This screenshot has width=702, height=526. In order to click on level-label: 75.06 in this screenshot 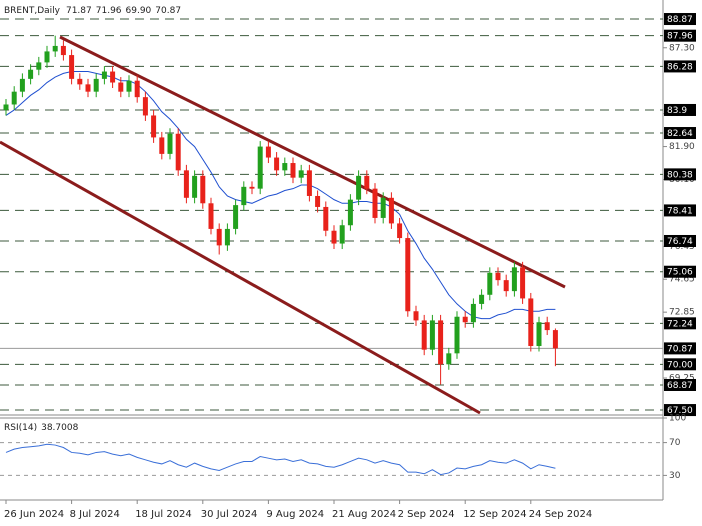, I will do `click(680, 273)`.